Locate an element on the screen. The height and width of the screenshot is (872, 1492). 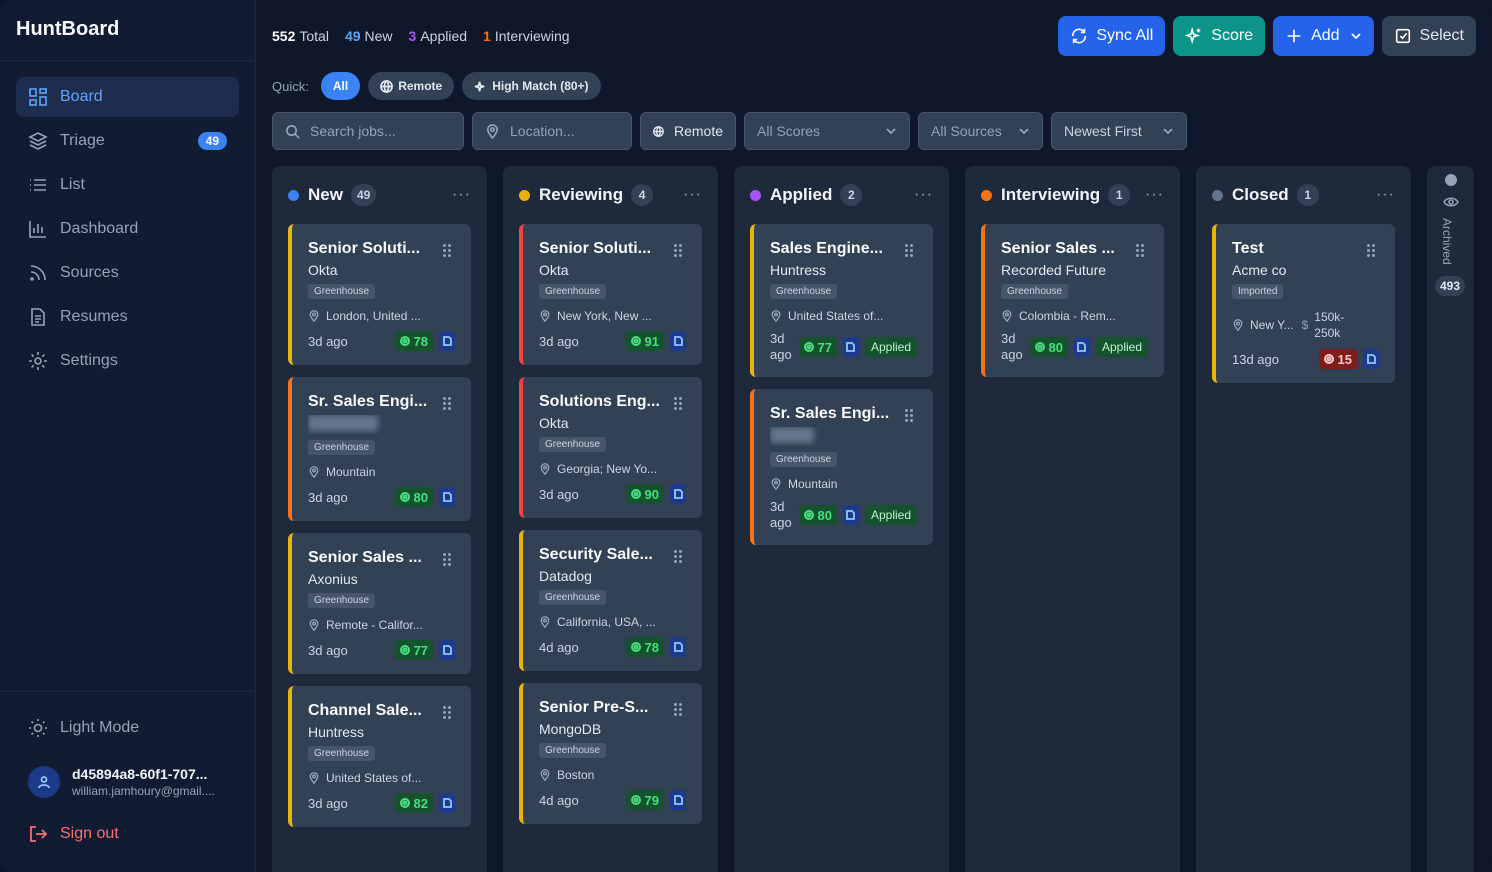
select-label: Select is located at coordinates (1441, 35).